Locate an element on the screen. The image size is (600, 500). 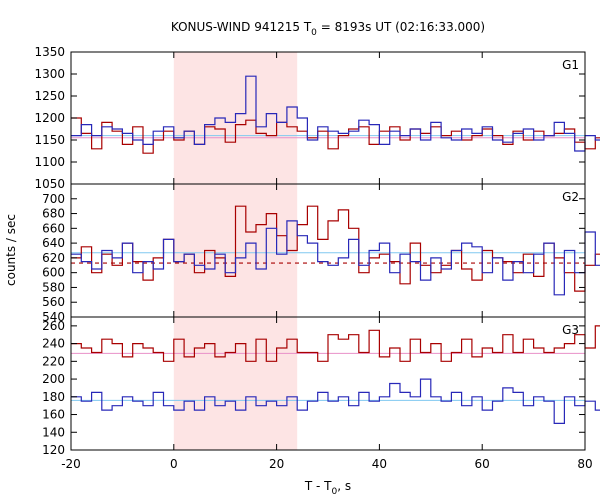
panel-label: G1 is located at coordinates (570, 65).